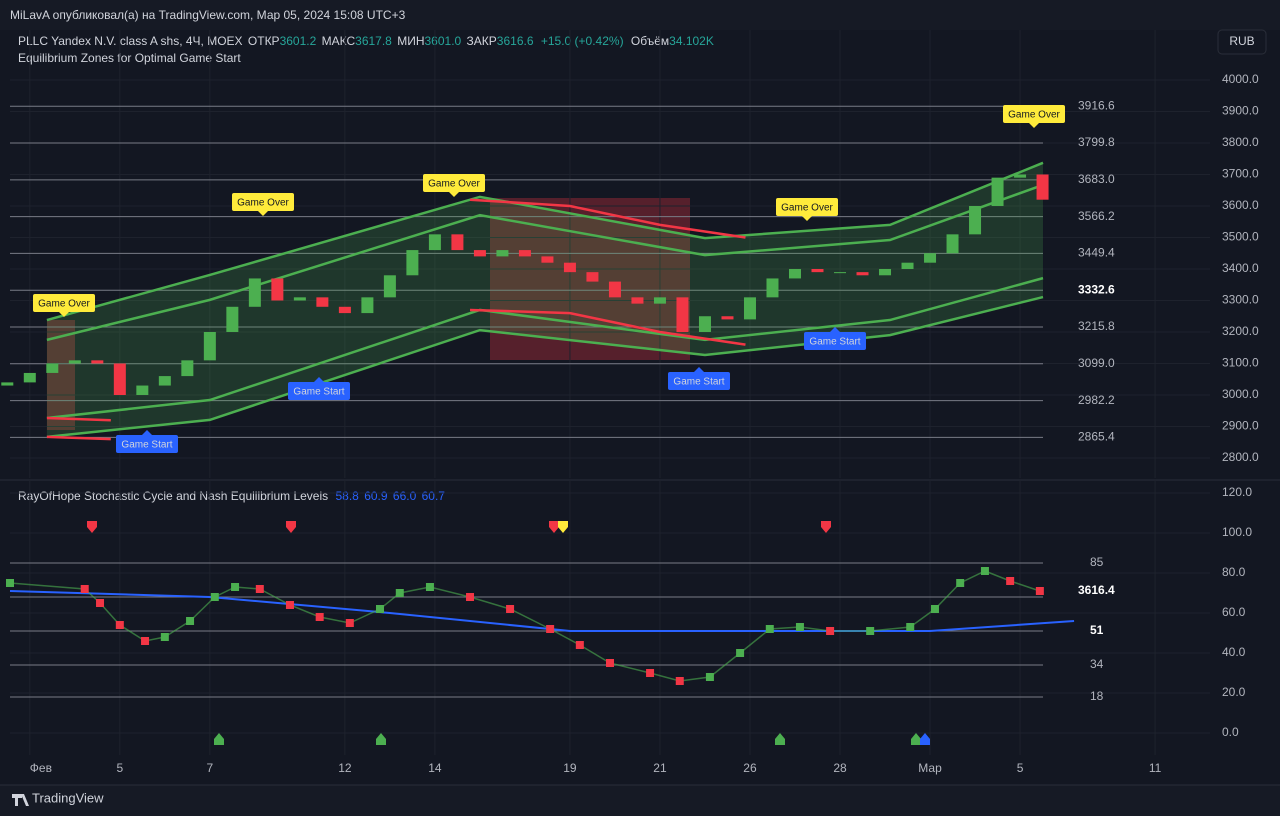 The width and height of the screenshot is (1280, 816). I want to click on level-label: 3916.6, so click(1096, 105).